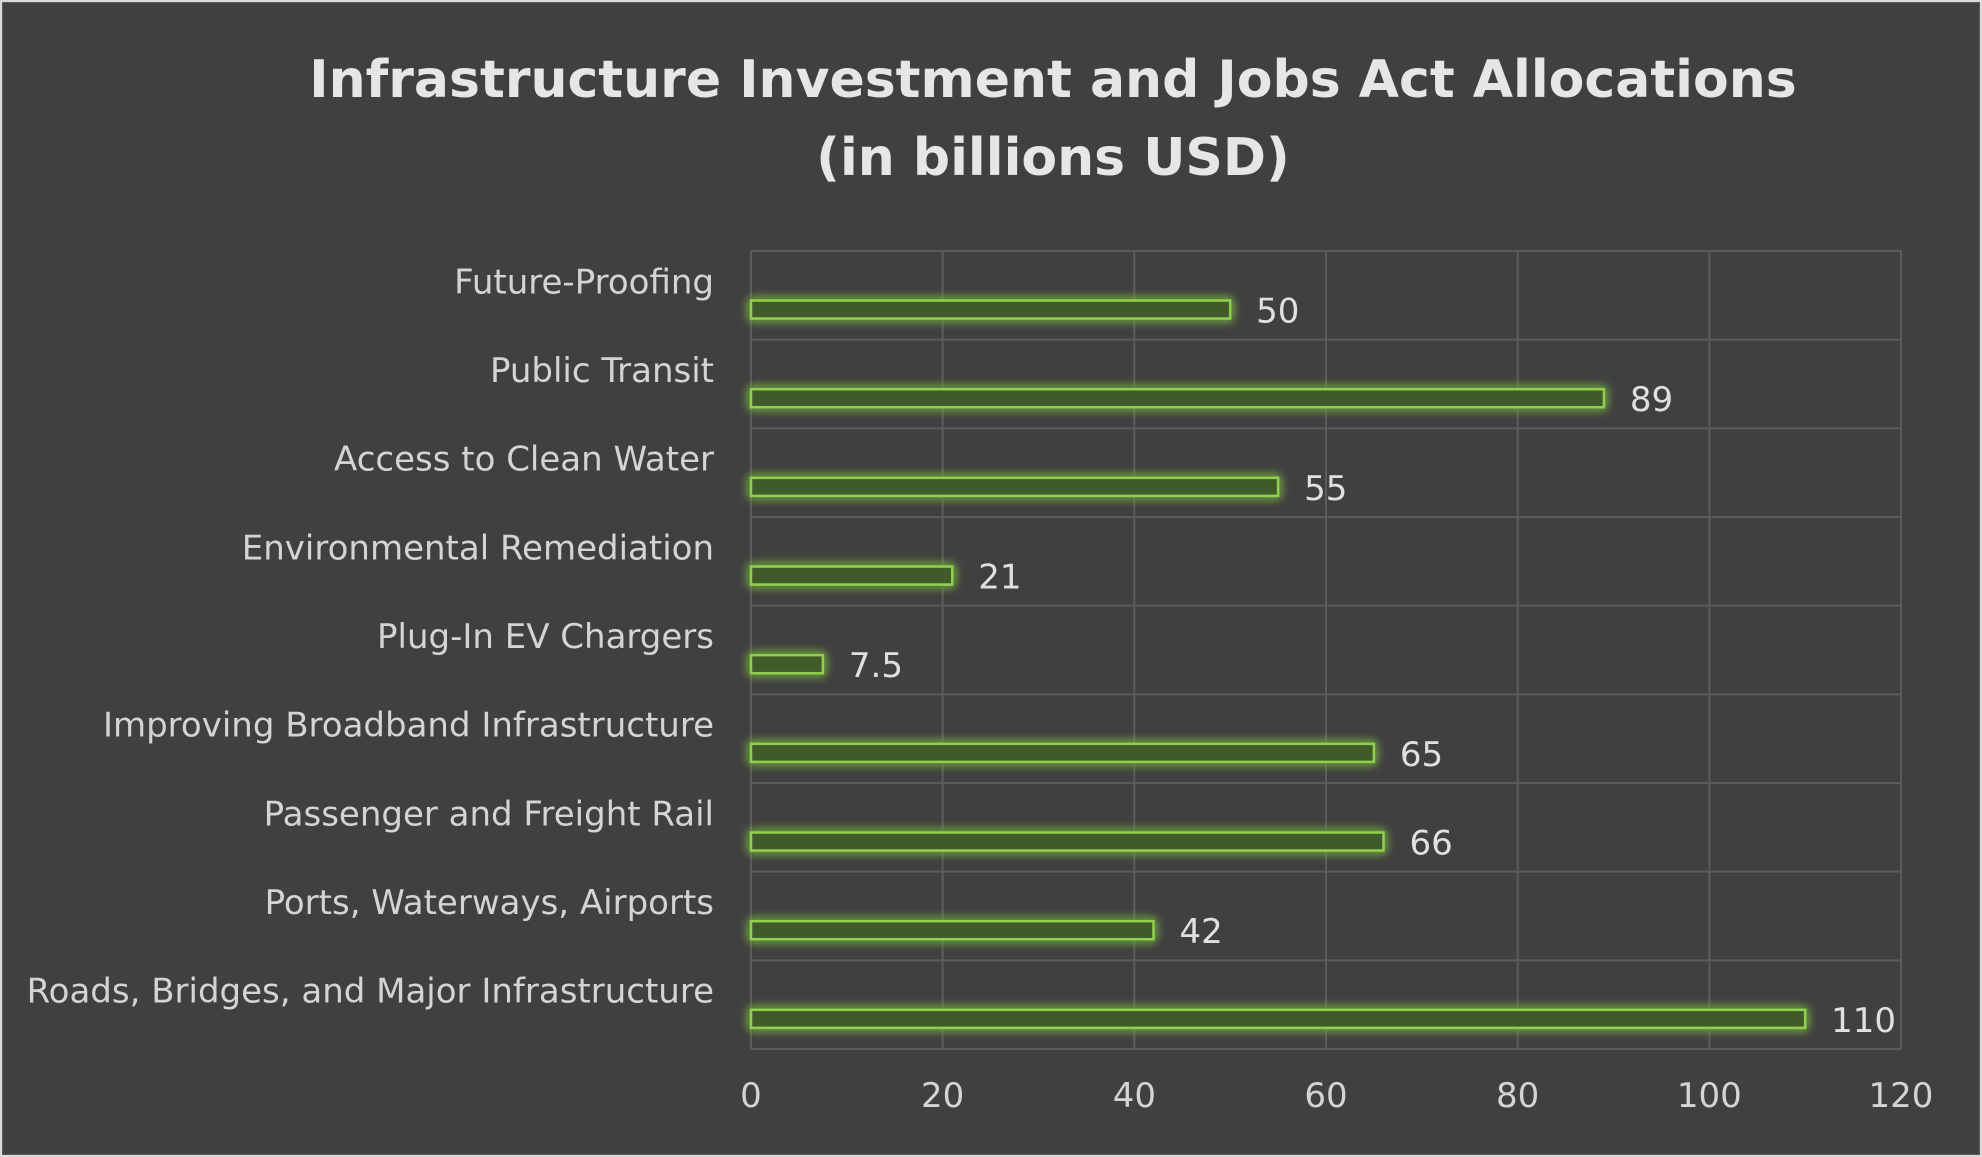 This screenshot has height=1157, width=1982. I want to click on category-label: Roads, Bridges, and Major Infrastructure, so click(370, 992).